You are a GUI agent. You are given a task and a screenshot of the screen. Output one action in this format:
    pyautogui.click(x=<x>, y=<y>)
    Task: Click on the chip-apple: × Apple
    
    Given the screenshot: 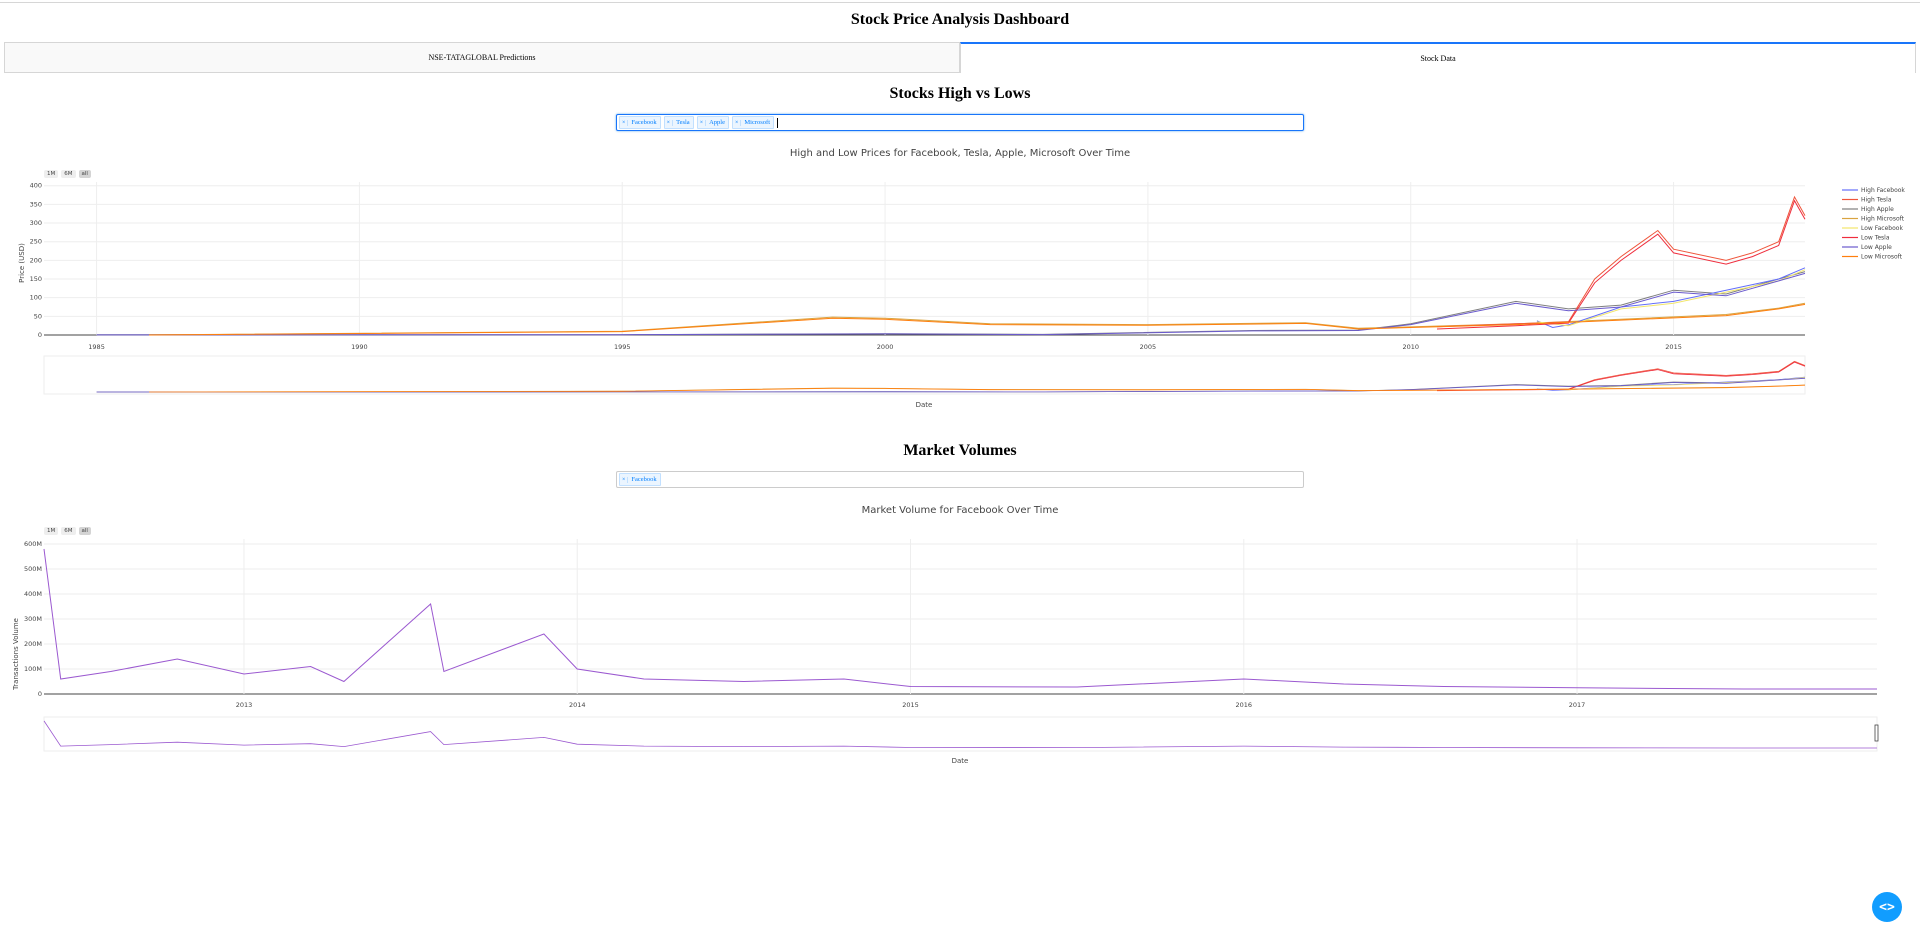 What is the action you would take?
    pyautogui.click(x=712, y=122)
    